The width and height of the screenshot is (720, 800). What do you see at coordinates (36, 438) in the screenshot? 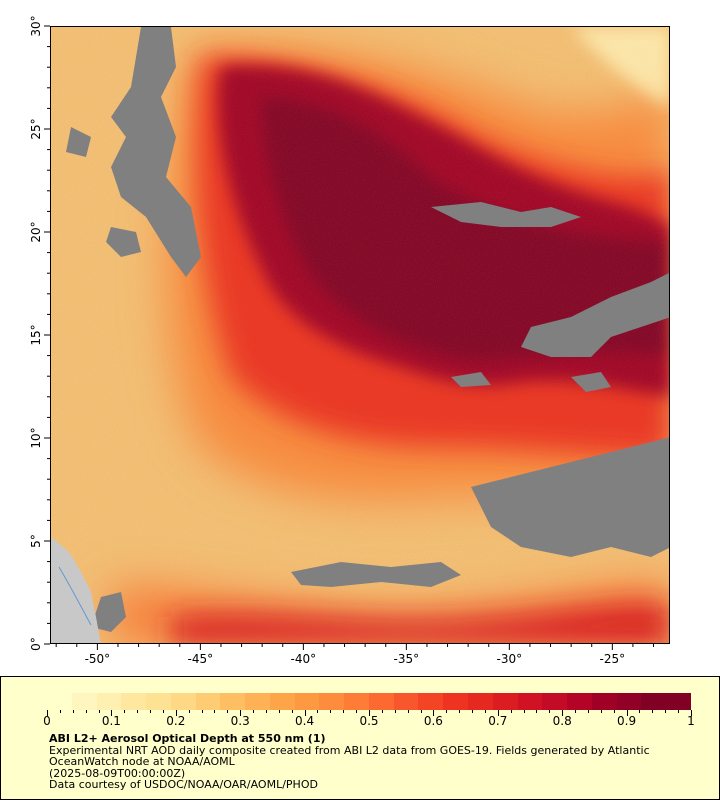
I see `y-tick-label: 10°` at bounding box center [36, 438].